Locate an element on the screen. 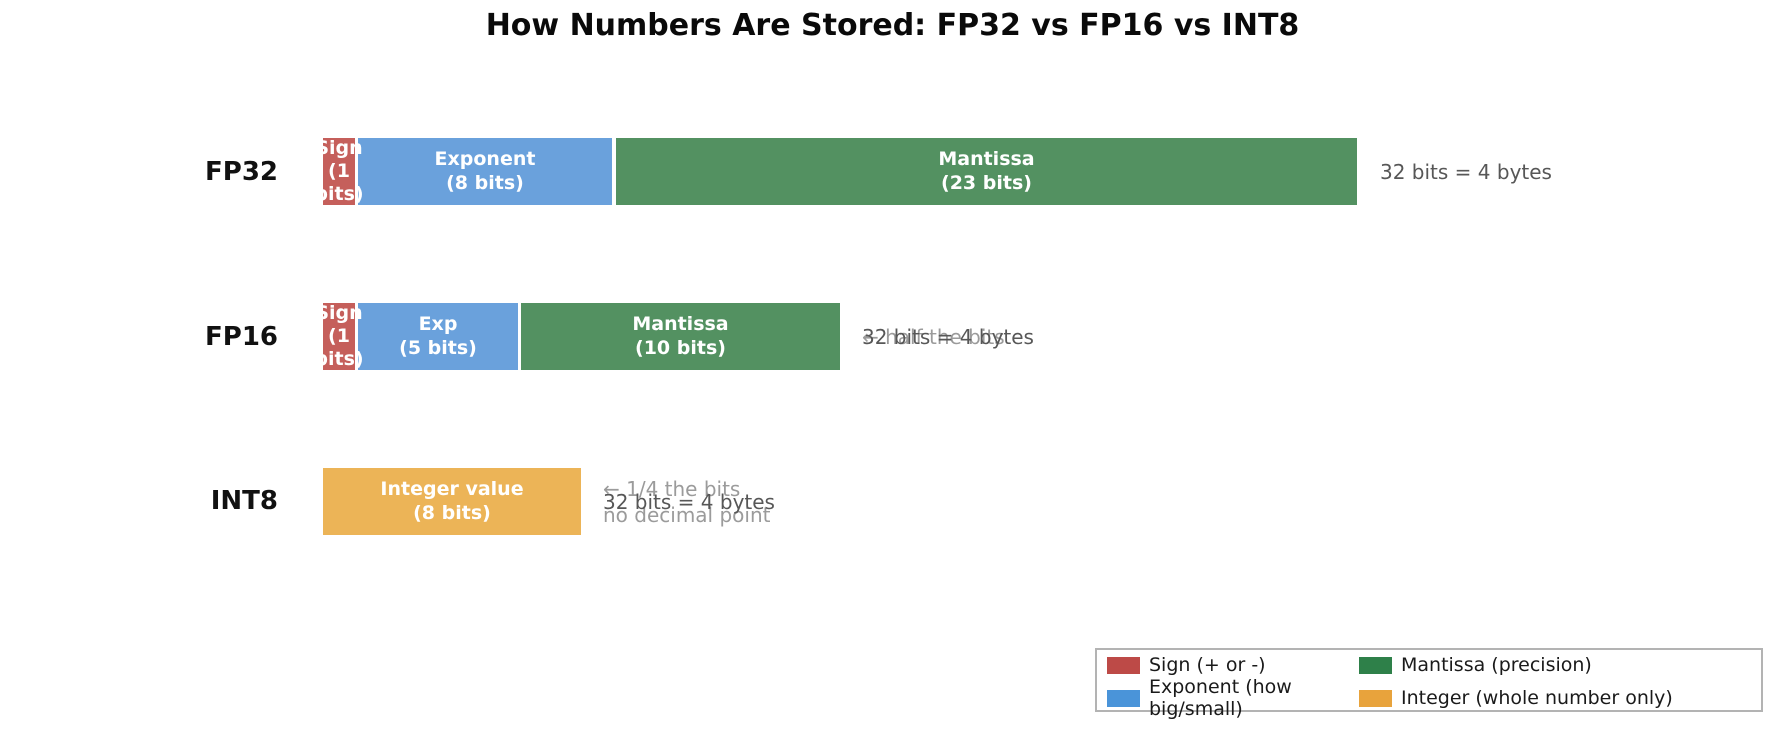  fp32-sign-segment: Sign (1 bits) is located at coordinates (338, 171).